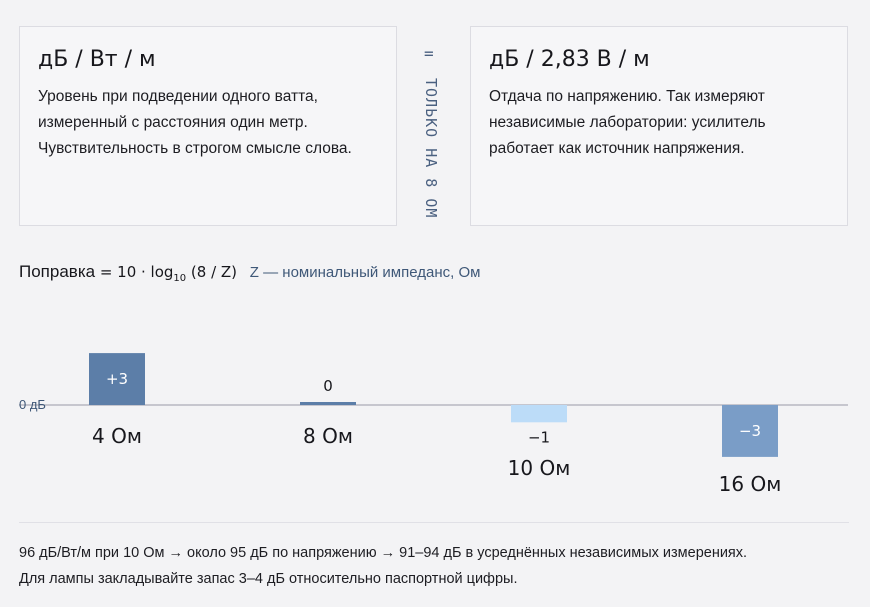 The width and height of the screenshot is (870, 607). I want to click on formula-log-base: 10, so click(180, 278).